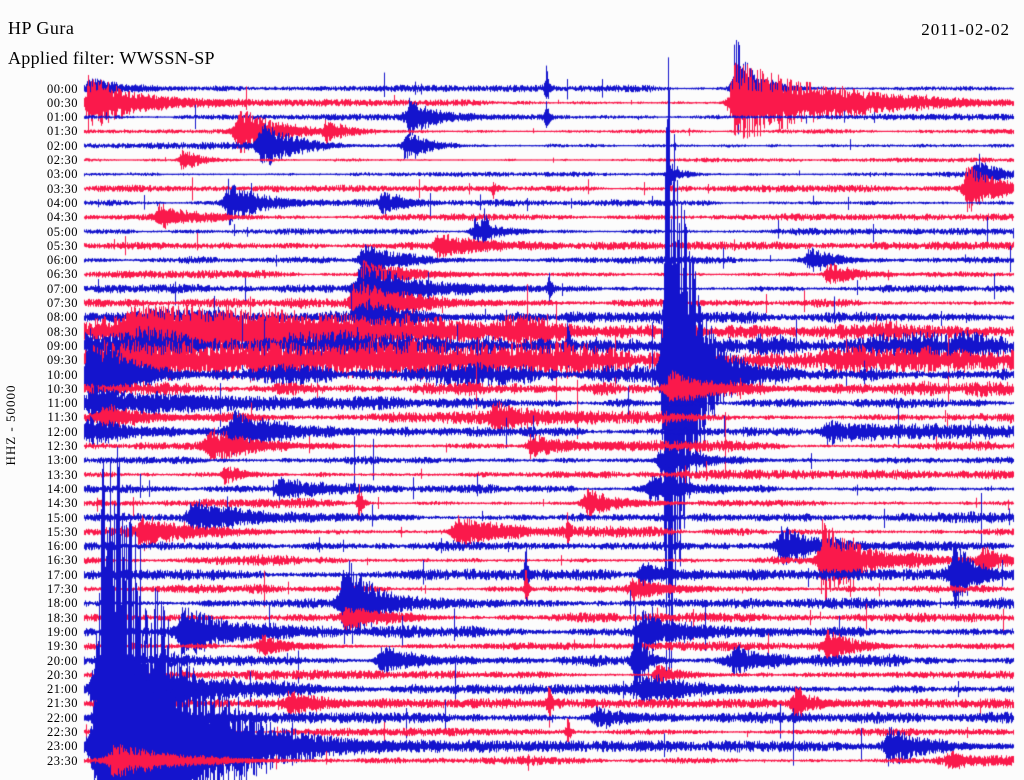  What do you see at coordinates (62, 374) in the screenshot?
I see `time-label: 10:00` at bounding box center [62, 374].